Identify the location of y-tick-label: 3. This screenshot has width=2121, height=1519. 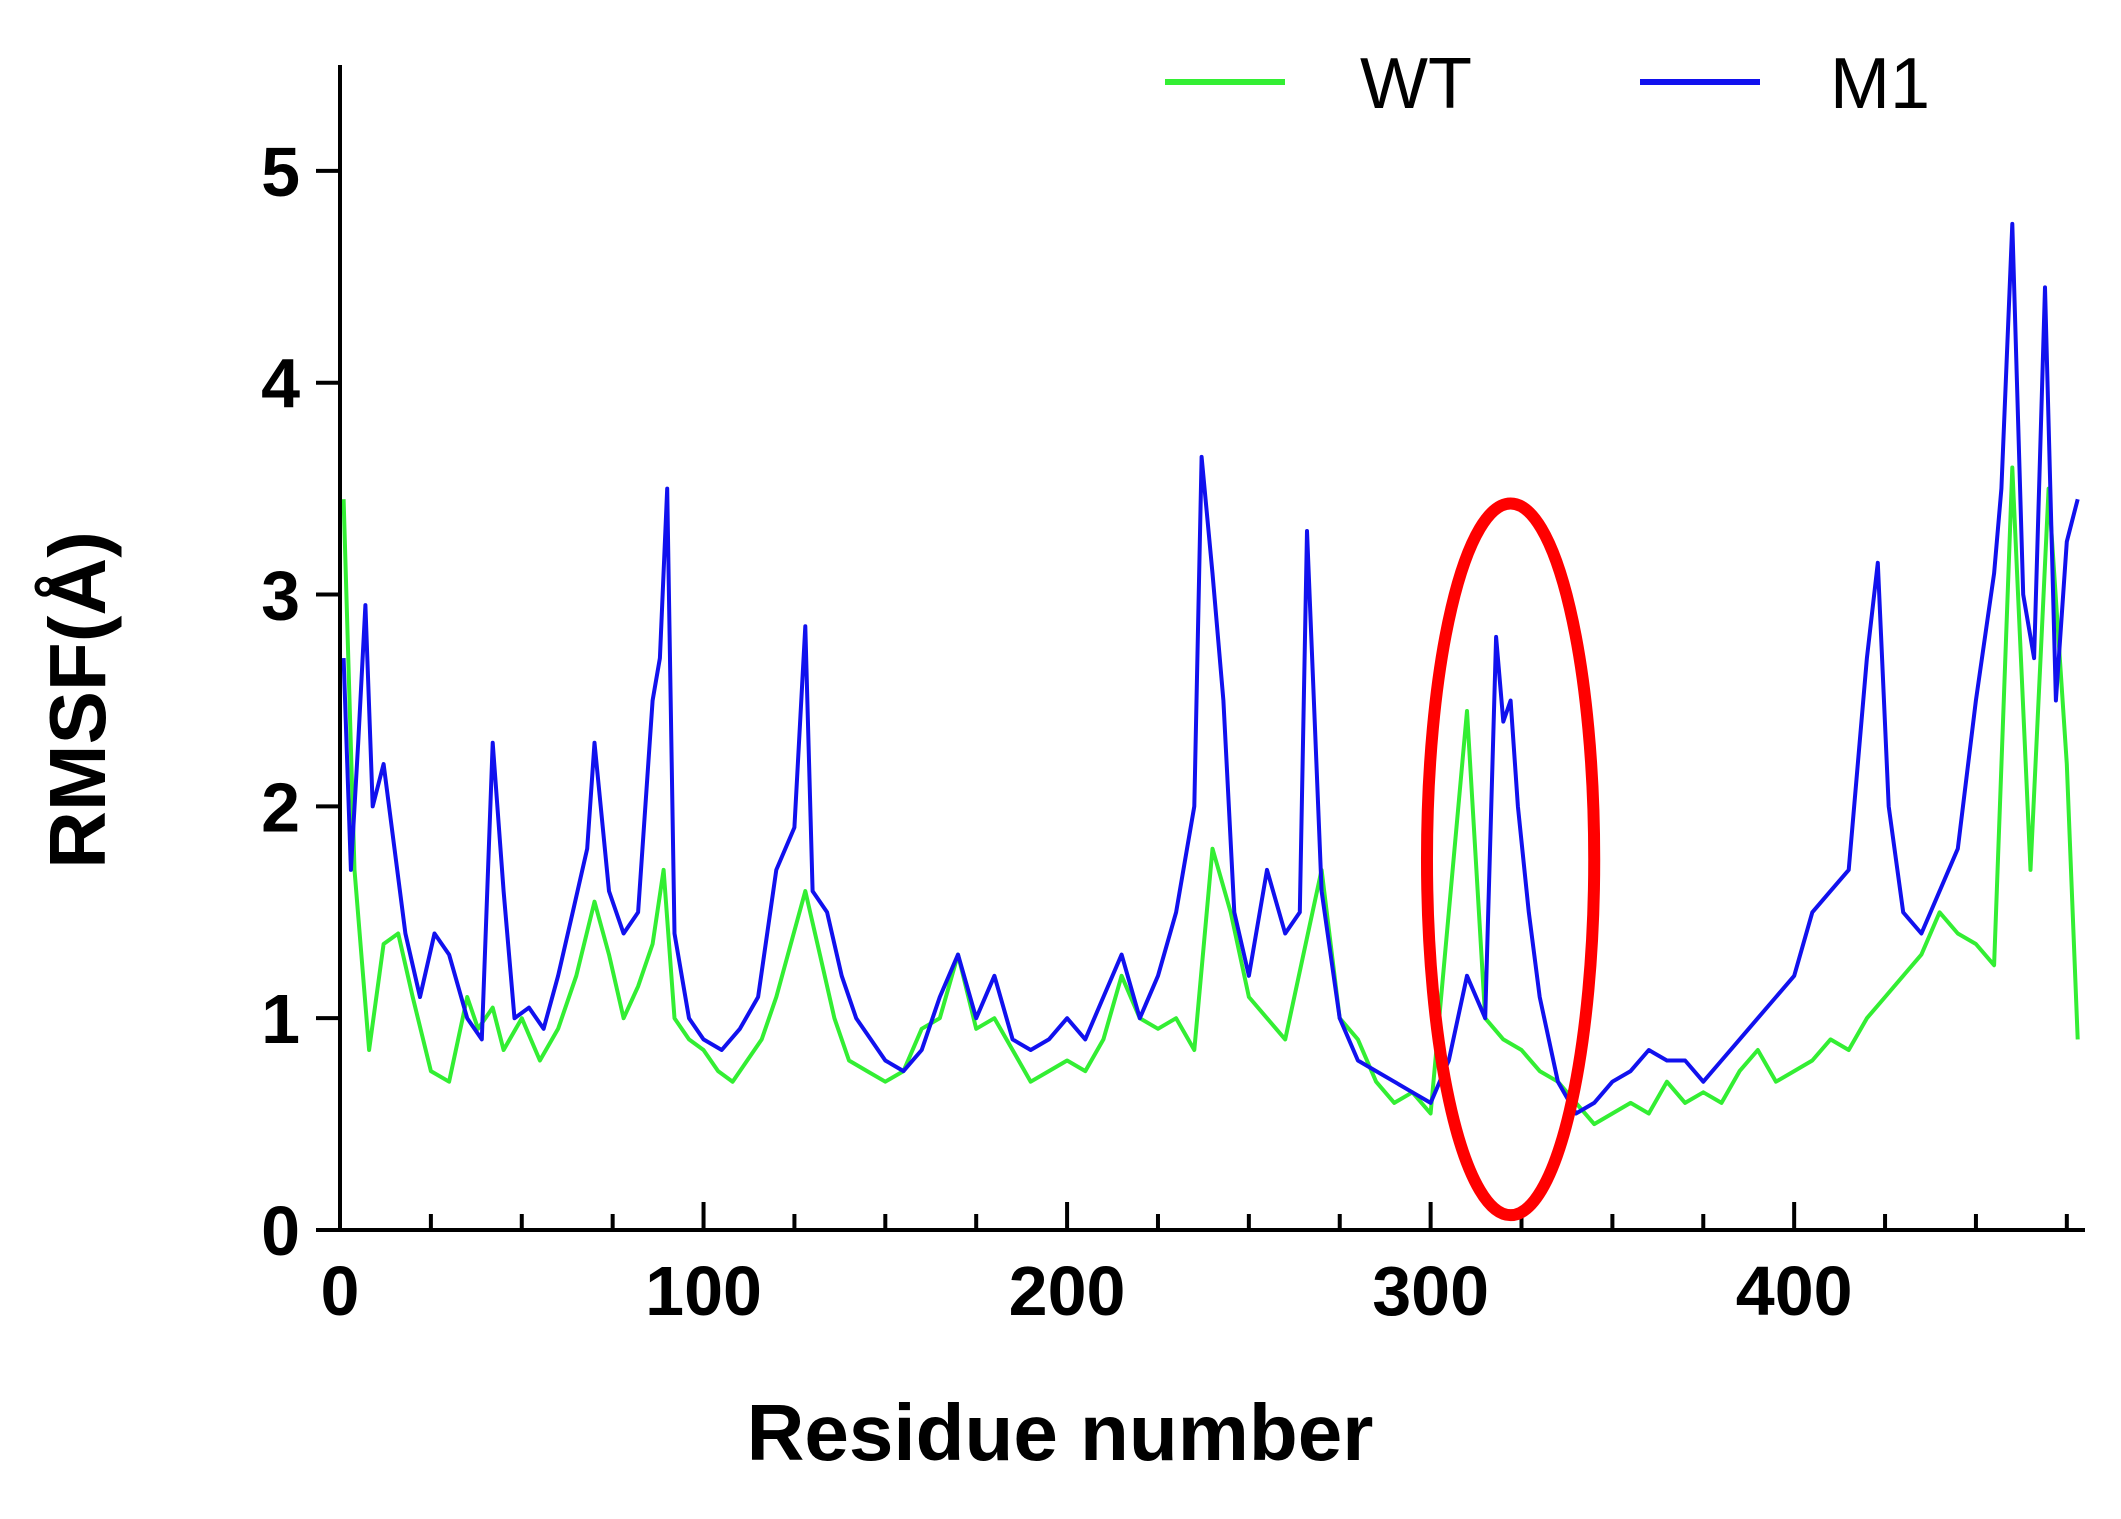
(280, 596).